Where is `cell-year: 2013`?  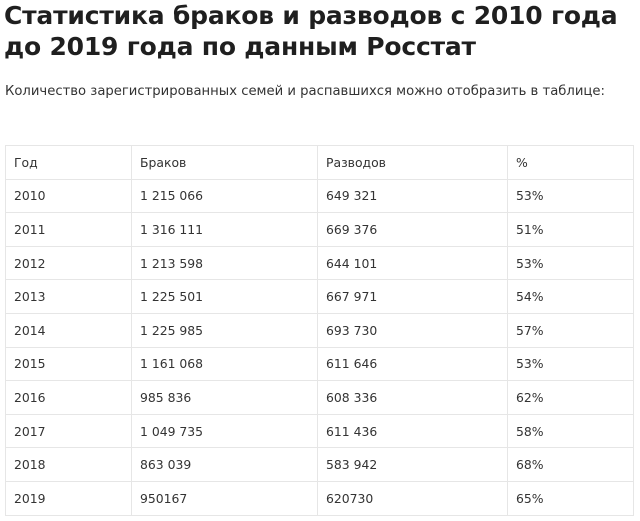
cell-year: 2013 is located at coordinates (68, 296).